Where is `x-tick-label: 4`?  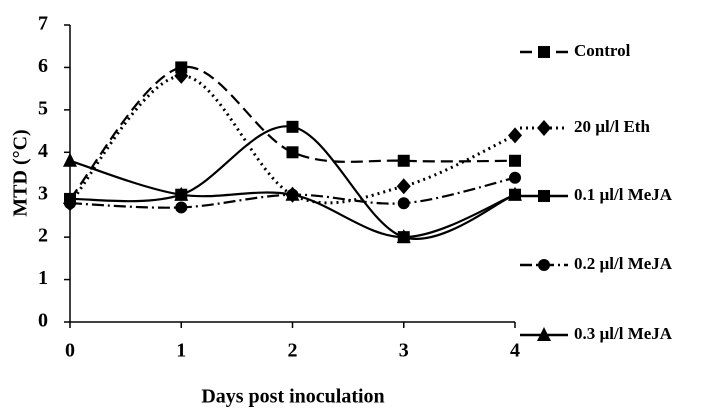 x-tick-label: 4 is located at coordinates (515, 351).